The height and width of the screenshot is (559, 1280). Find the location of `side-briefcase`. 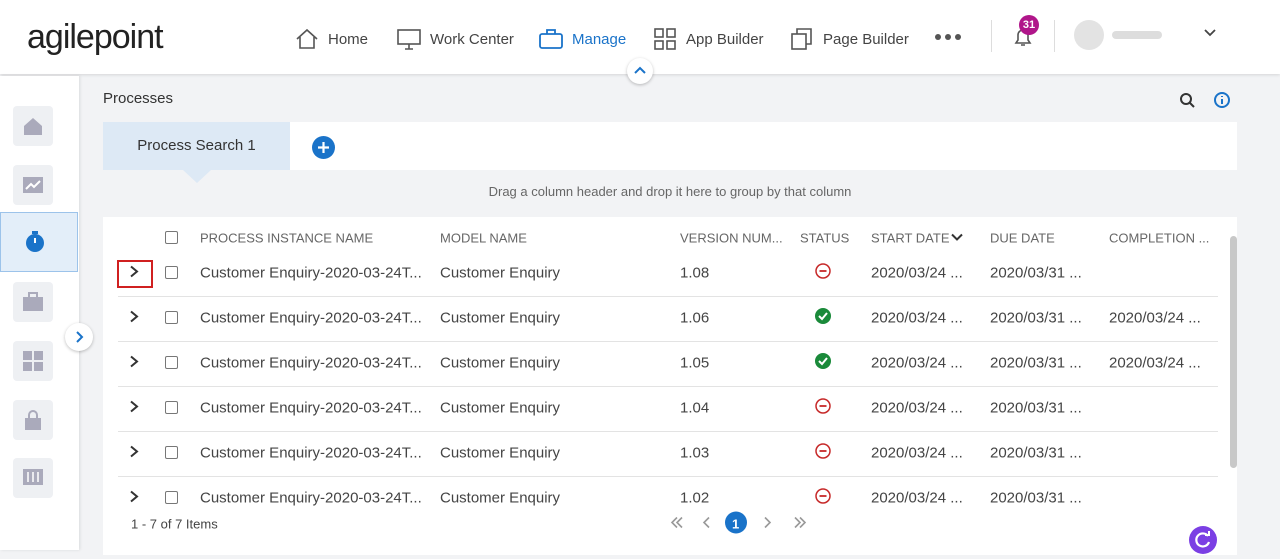

side-briefcase is located at coordinates (33, 302).